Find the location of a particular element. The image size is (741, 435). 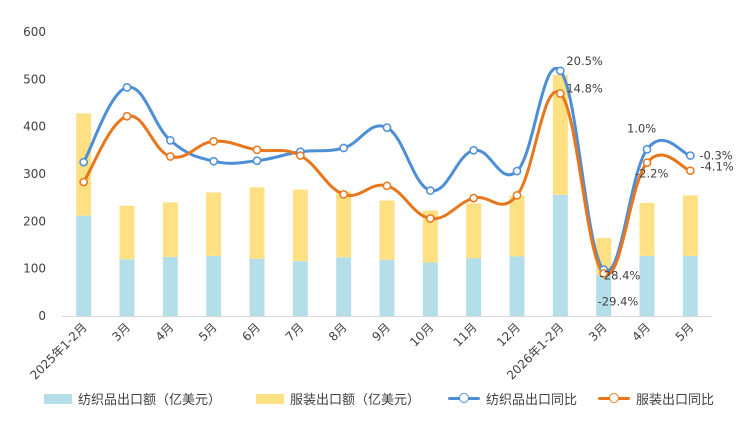

data-label: -2.2% is located at coordinates (651, 174).